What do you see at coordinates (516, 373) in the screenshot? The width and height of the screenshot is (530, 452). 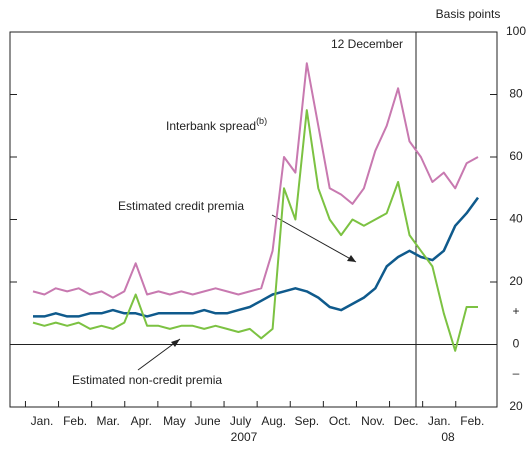 I see `sign-label: –` at bounding box center [516, 373].